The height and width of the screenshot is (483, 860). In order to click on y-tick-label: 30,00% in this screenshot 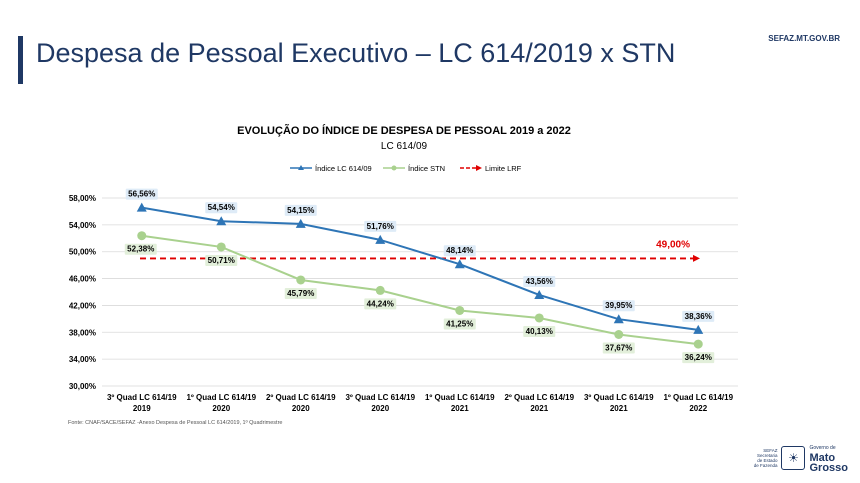, I will do `click(82, 386)`.